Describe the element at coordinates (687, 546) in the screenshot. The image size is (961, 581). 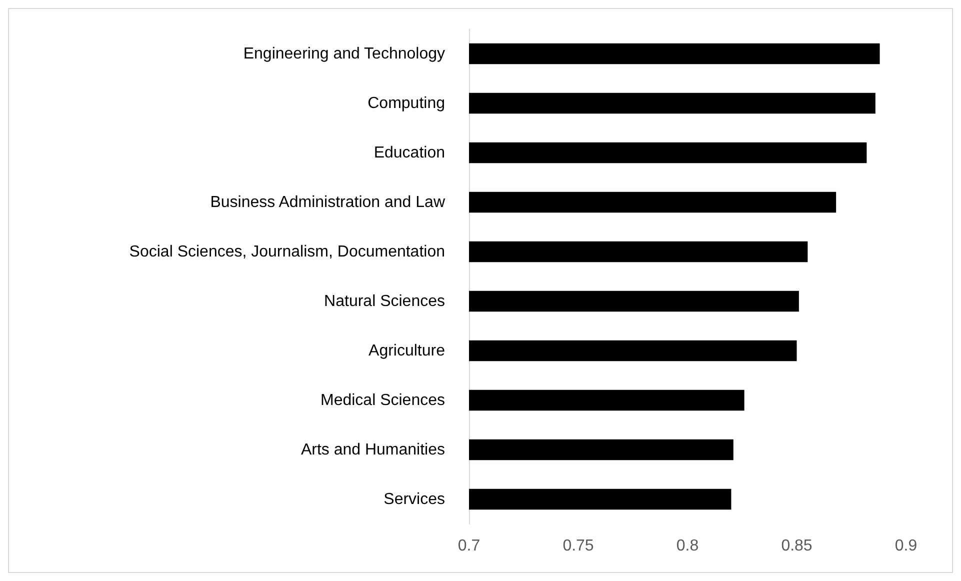
I see `x-tick-label: 0.8` at that location.